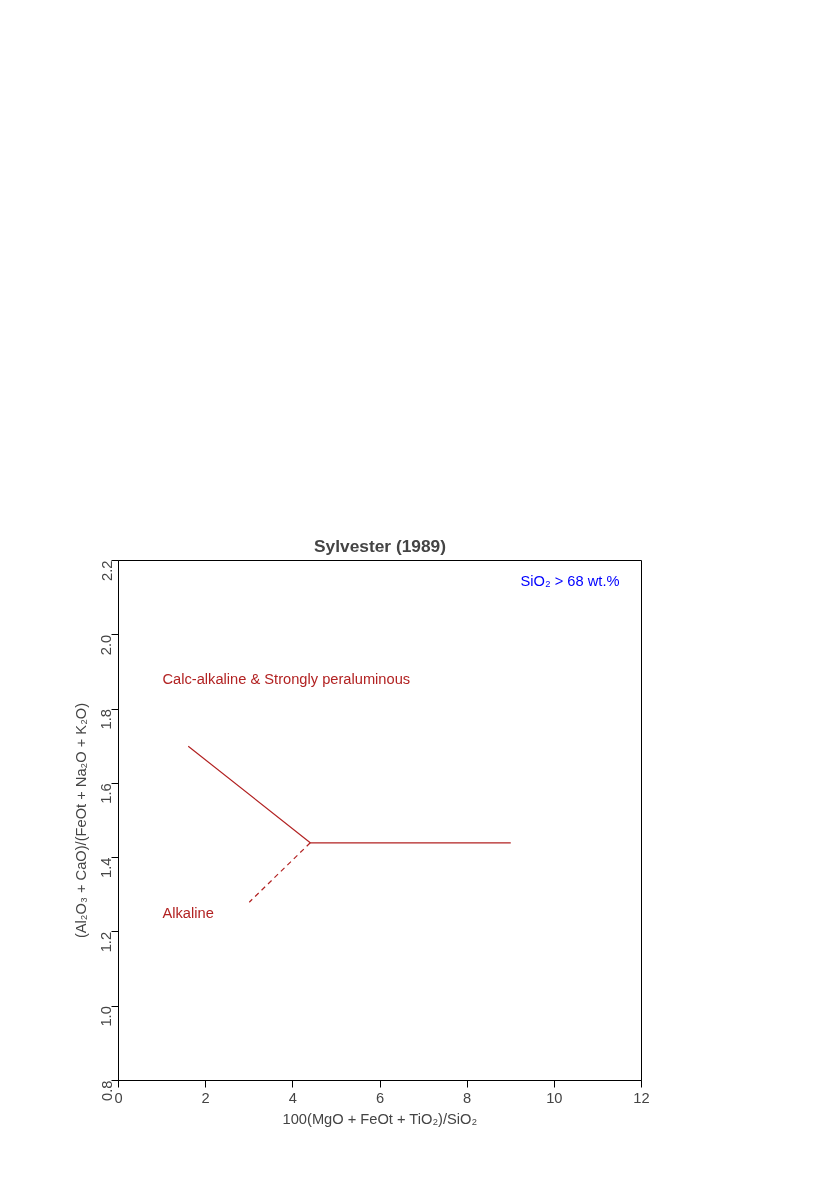 Image resolution: width=824 pixels, height=1181 pixels. Describe the element at coordinates (106, 719) in the screenshot. I see `y-tick-label: 1.8` at that location.